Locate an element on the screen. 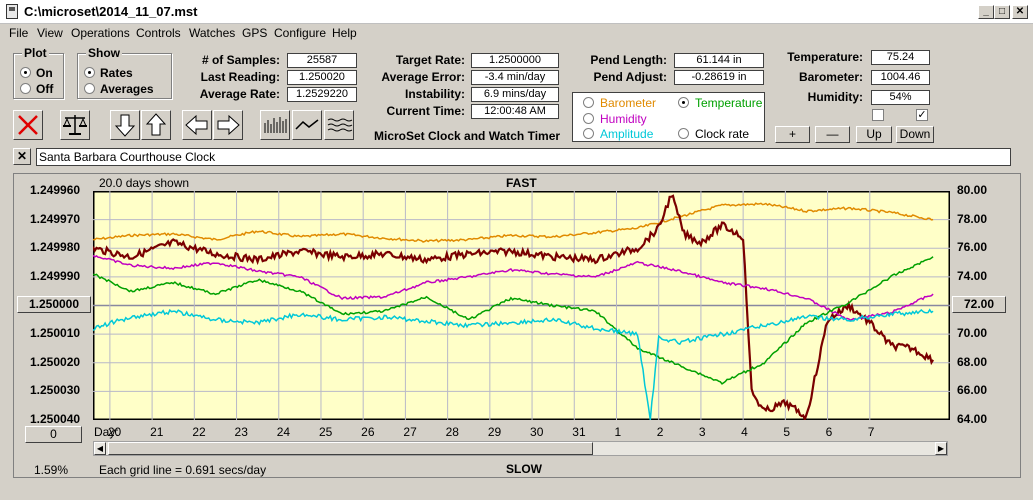 The height and width of the screenshot is (500, 1033). offset-button: 0 is located at coordinates (53, 434).